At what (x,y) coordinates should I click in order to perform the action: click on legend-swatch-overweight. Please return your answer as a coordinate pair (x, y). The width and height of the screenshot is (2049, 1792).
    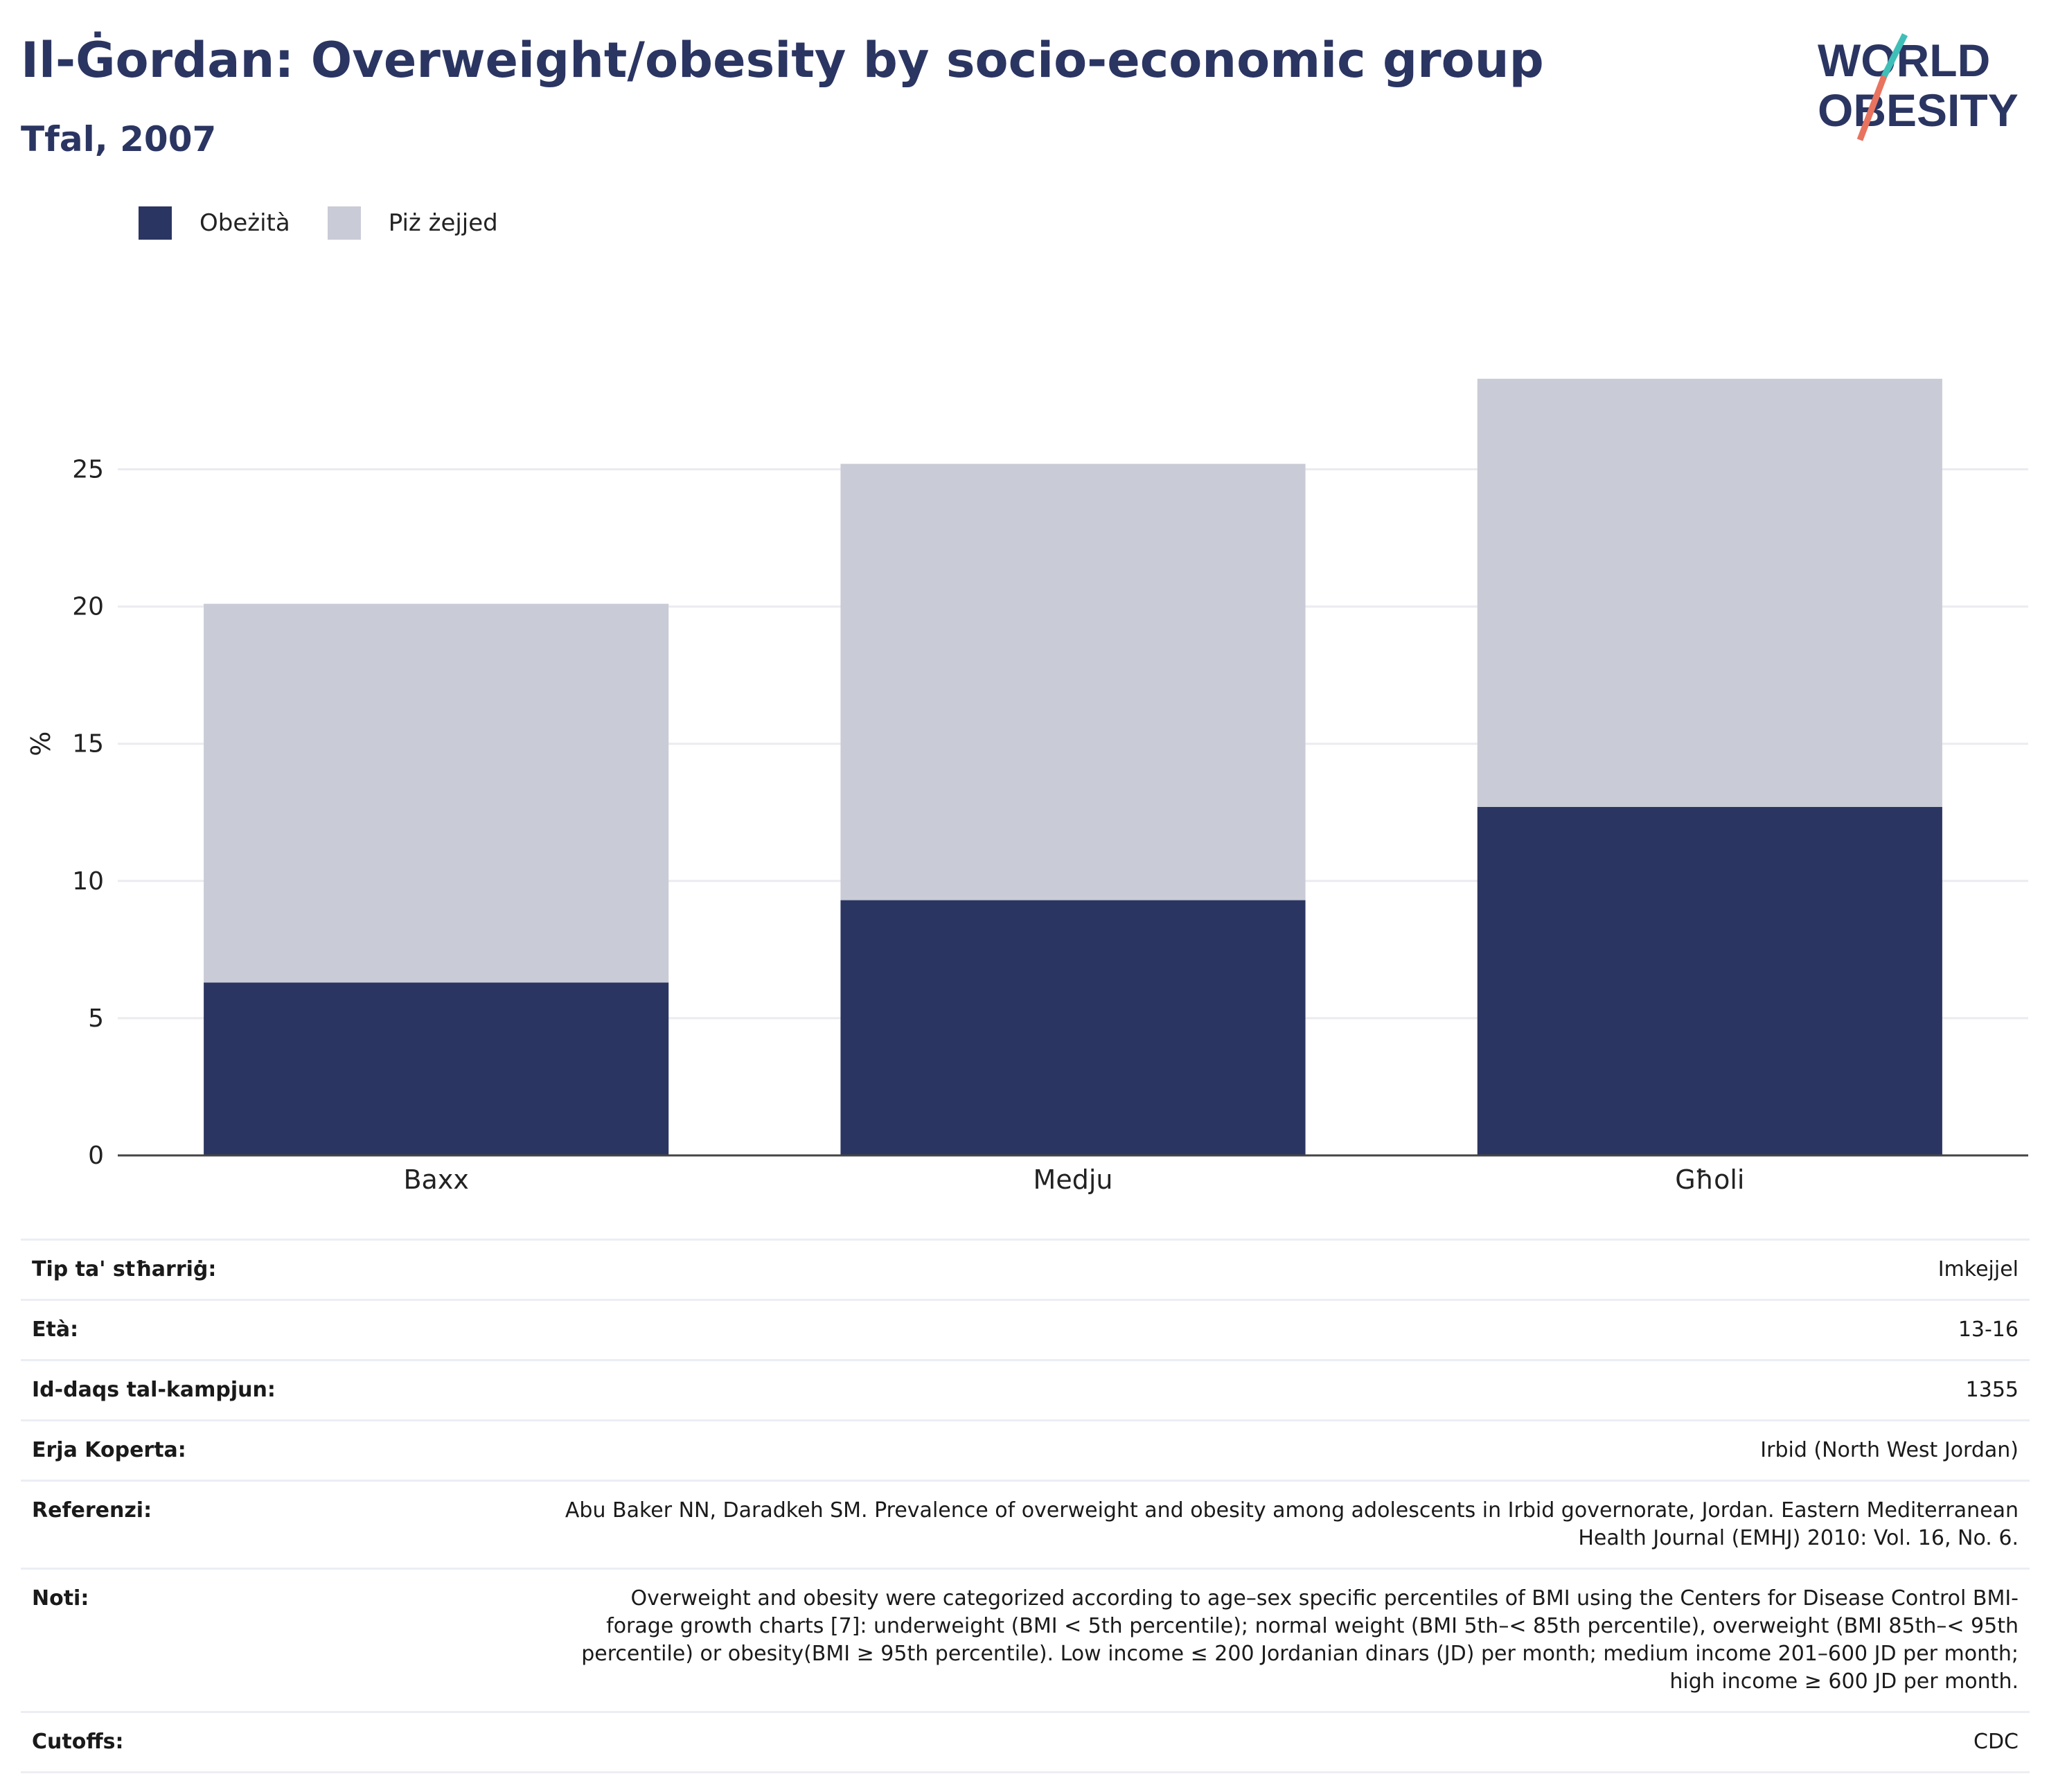
    Looking at the image, I should click on (344, 223).